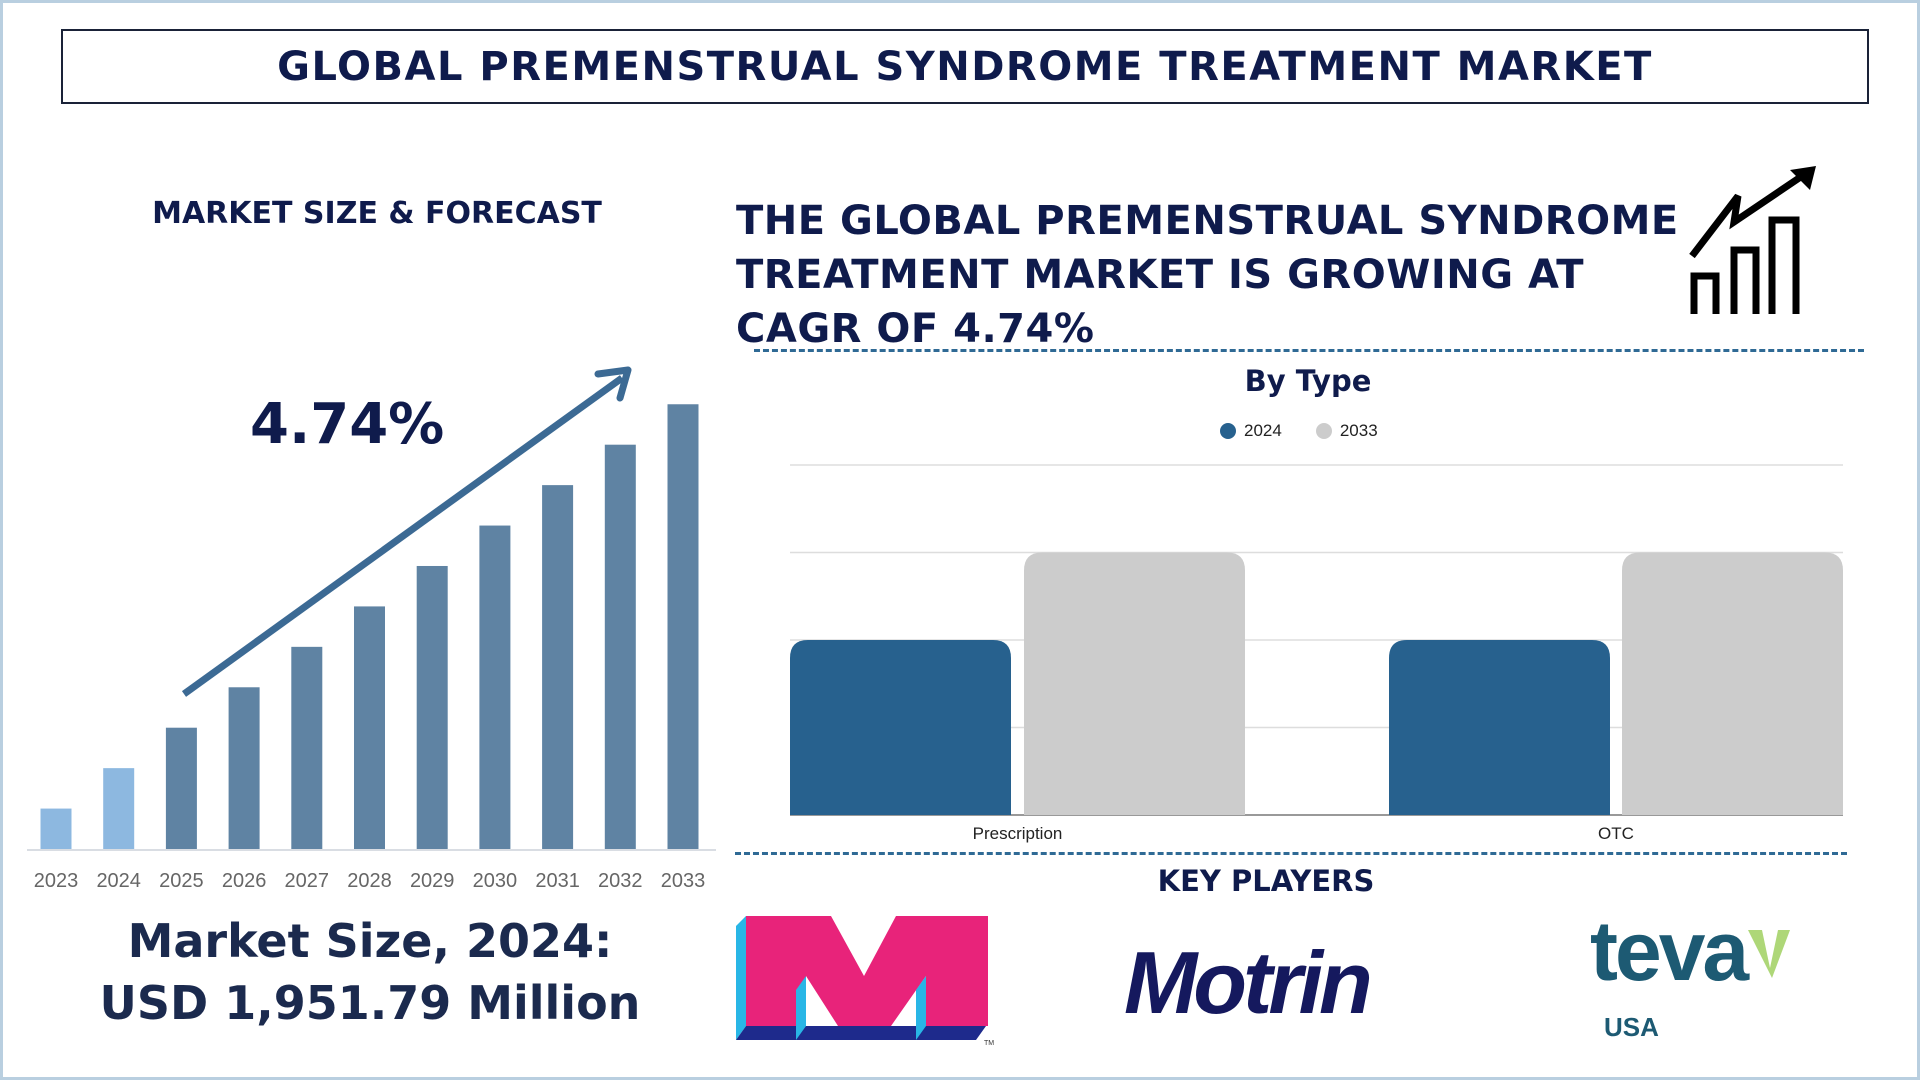 The width and height of the screenshot is (1920, 1080). I want to click on x-tick-label: 2033, so click(683, 881).